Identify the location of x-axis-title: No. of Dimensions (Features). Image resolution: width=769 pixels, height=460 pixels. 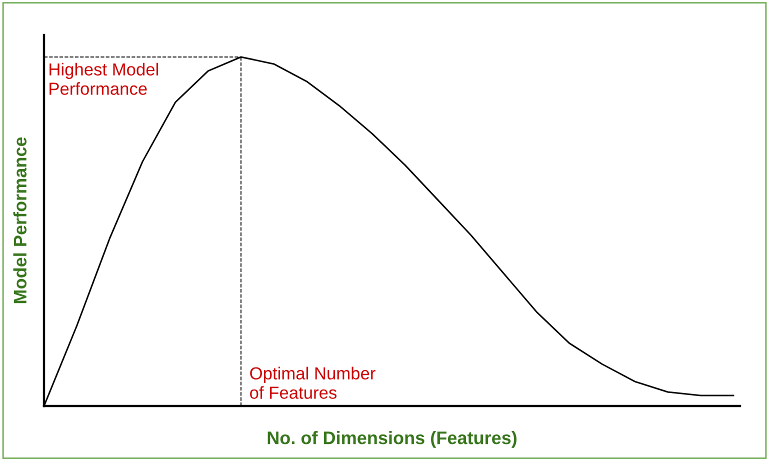
(392, 439).